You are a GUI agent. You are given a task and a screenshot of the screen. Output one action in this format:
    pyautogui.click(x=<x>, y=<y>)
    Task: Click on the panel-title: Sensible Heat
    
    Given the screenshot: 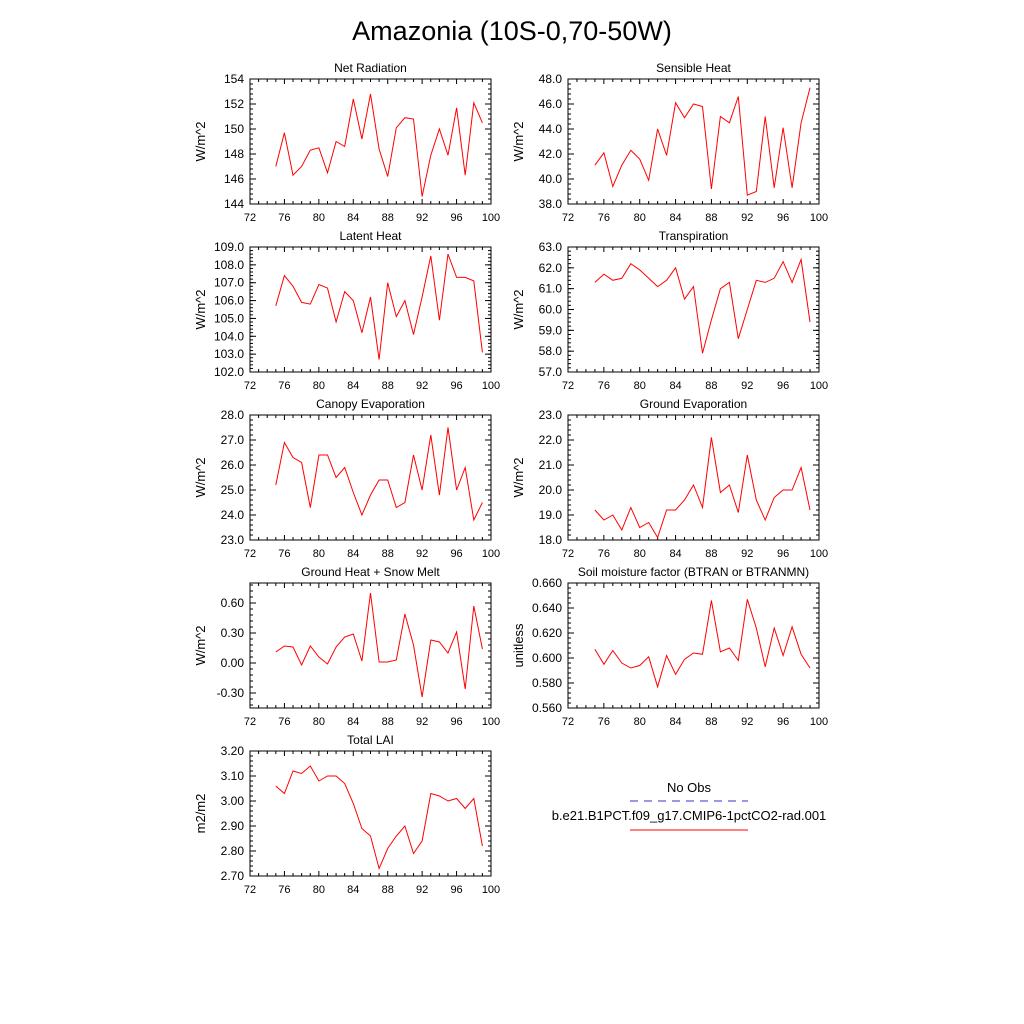 What is the action you would take?
    pyautogui.click(x=693, y=68)
    